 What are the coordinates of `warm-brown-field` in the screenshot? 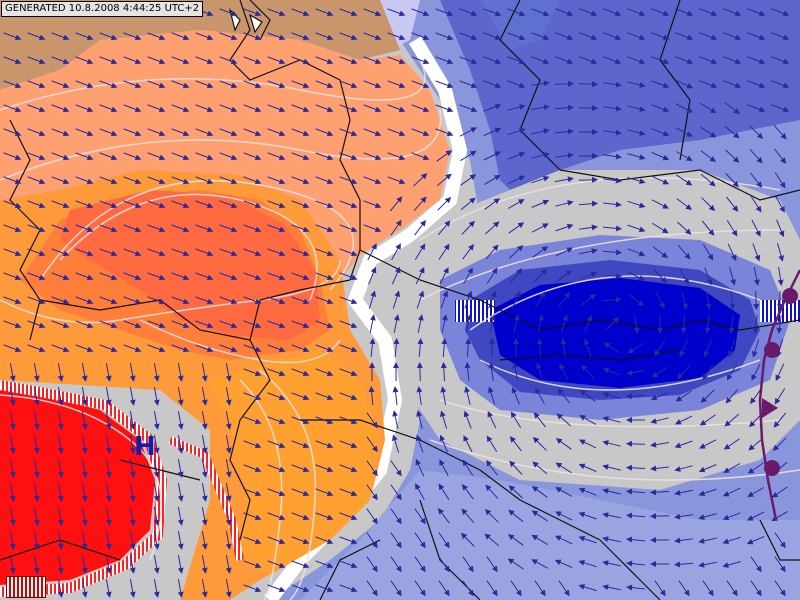 It's located at (200, 45).